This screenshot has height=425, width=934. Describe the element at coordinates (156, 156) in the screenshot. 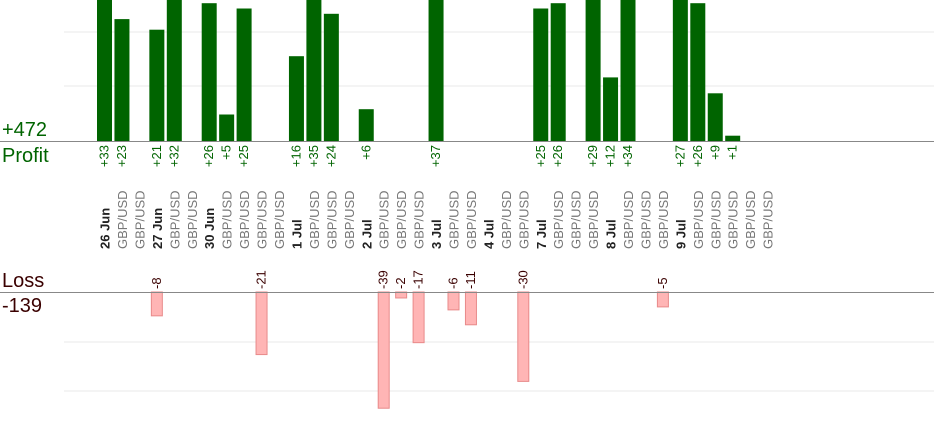

I see `profit-value-label: +21` at that location.